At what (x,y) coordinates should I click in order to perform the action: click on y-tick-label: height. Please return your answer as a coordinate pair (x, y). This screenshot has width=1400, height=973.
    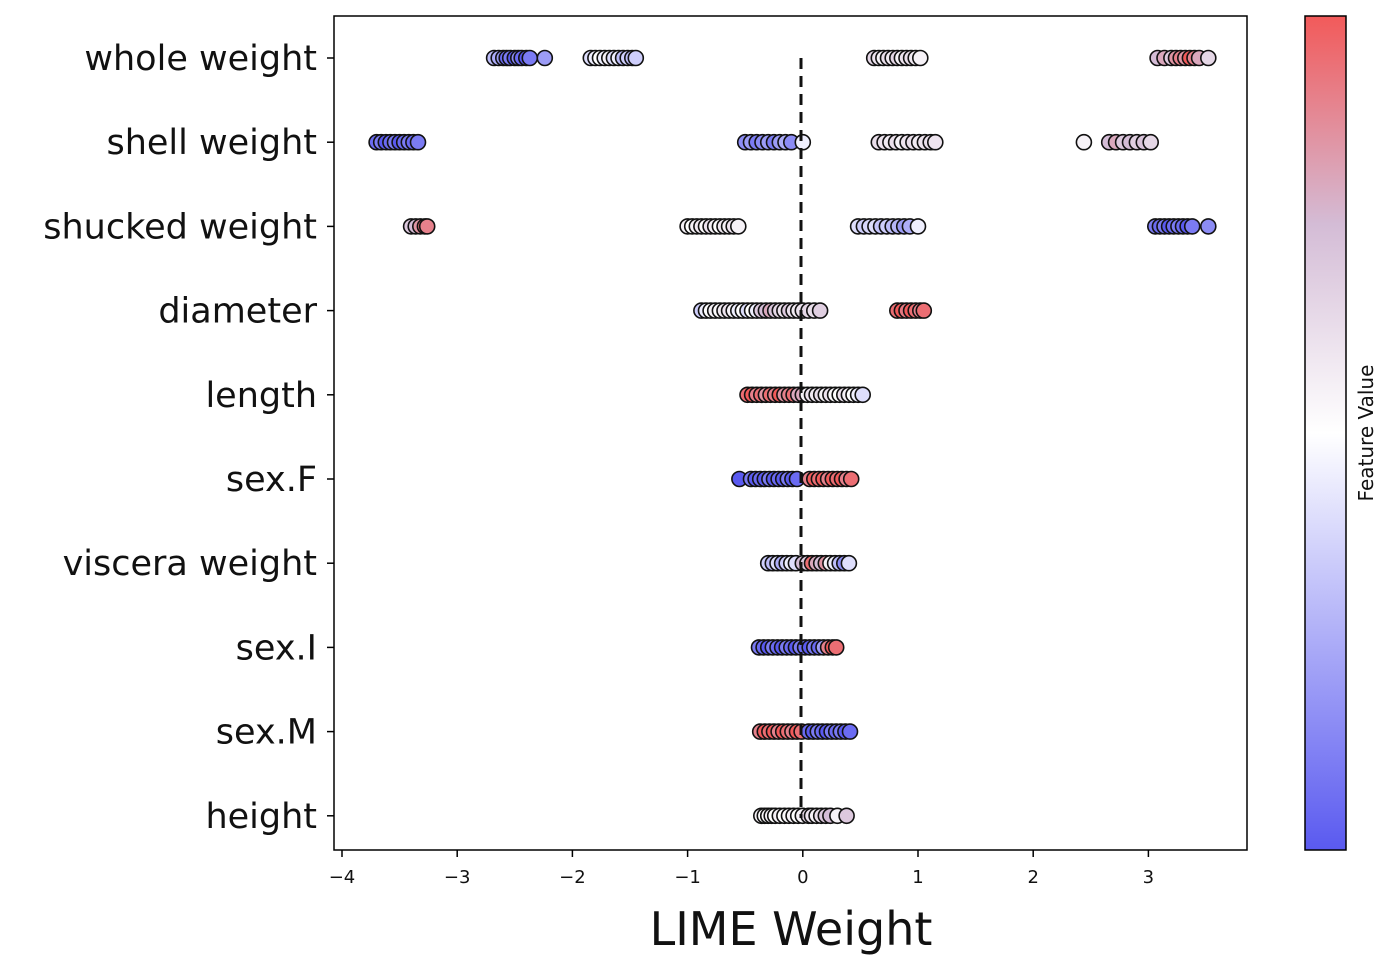
    Looking at the image, I should click on (261, 817).